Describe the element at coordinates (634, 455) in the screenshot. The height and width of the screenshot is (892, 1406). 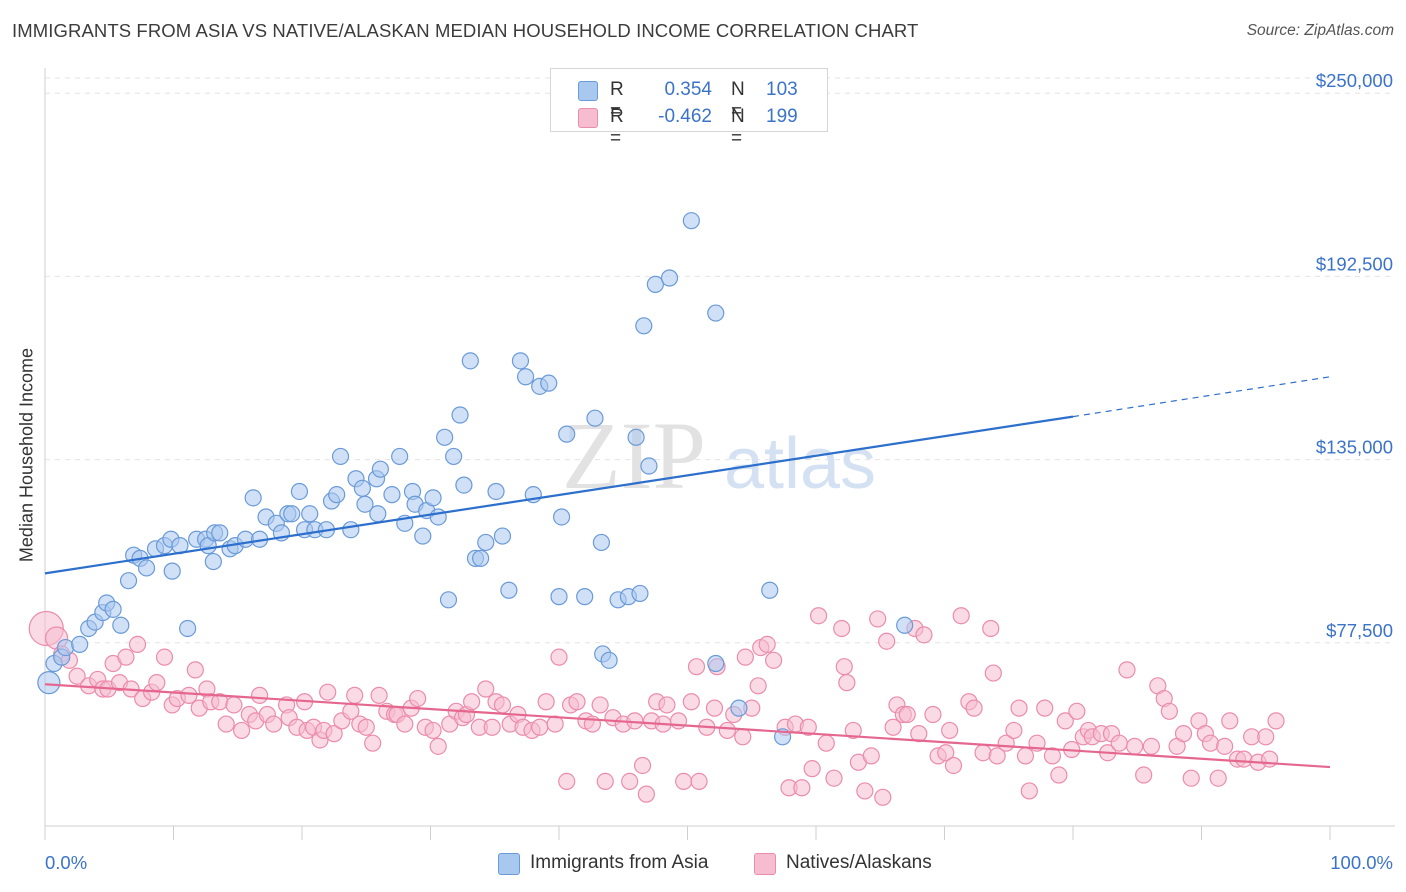
I see `watermark-zip: ZIP` at that location.